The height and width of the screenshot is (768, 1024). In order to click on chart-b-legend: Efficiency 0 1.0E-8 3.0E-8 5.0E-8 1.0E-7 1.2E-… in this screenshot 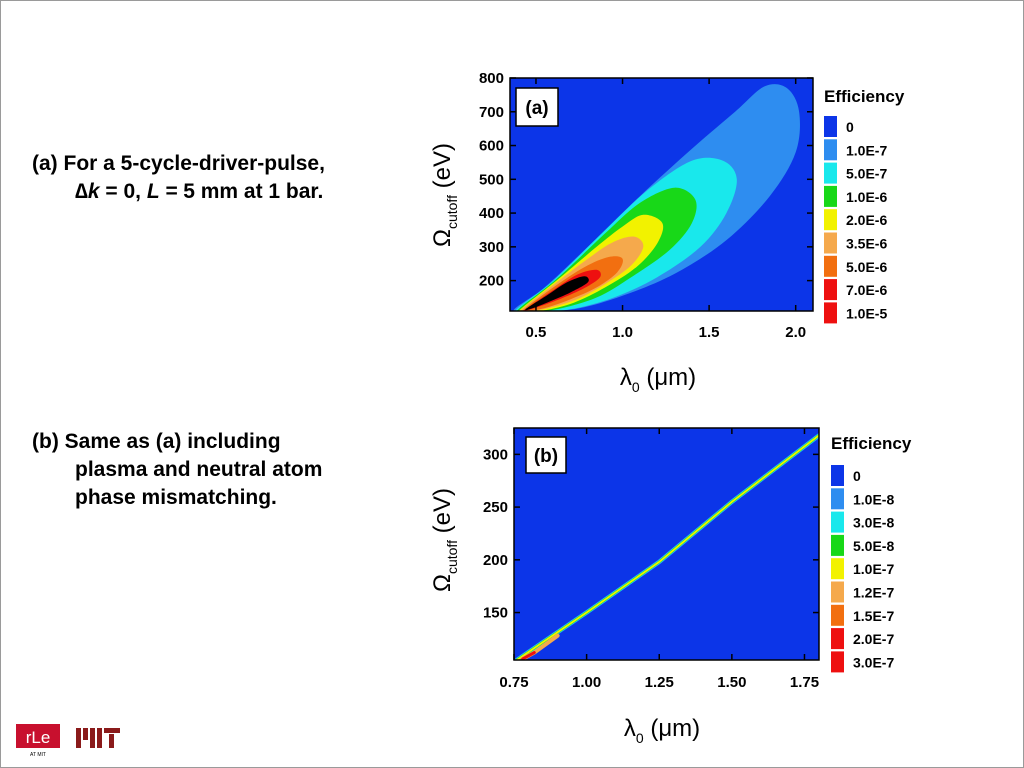, I will do `click(871, 553)`.